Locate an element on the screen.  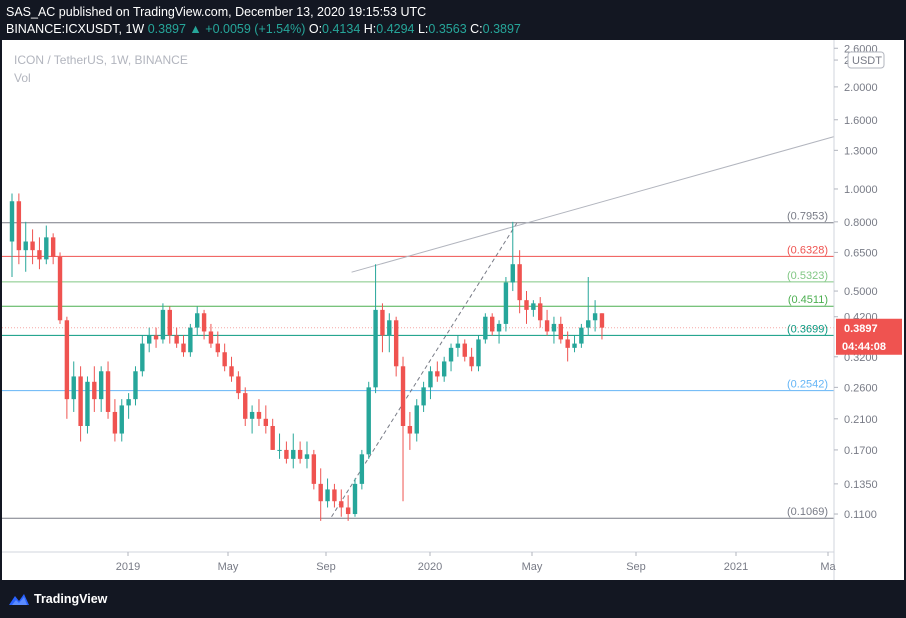
high-label: H: is located at coordinates (370, 29).